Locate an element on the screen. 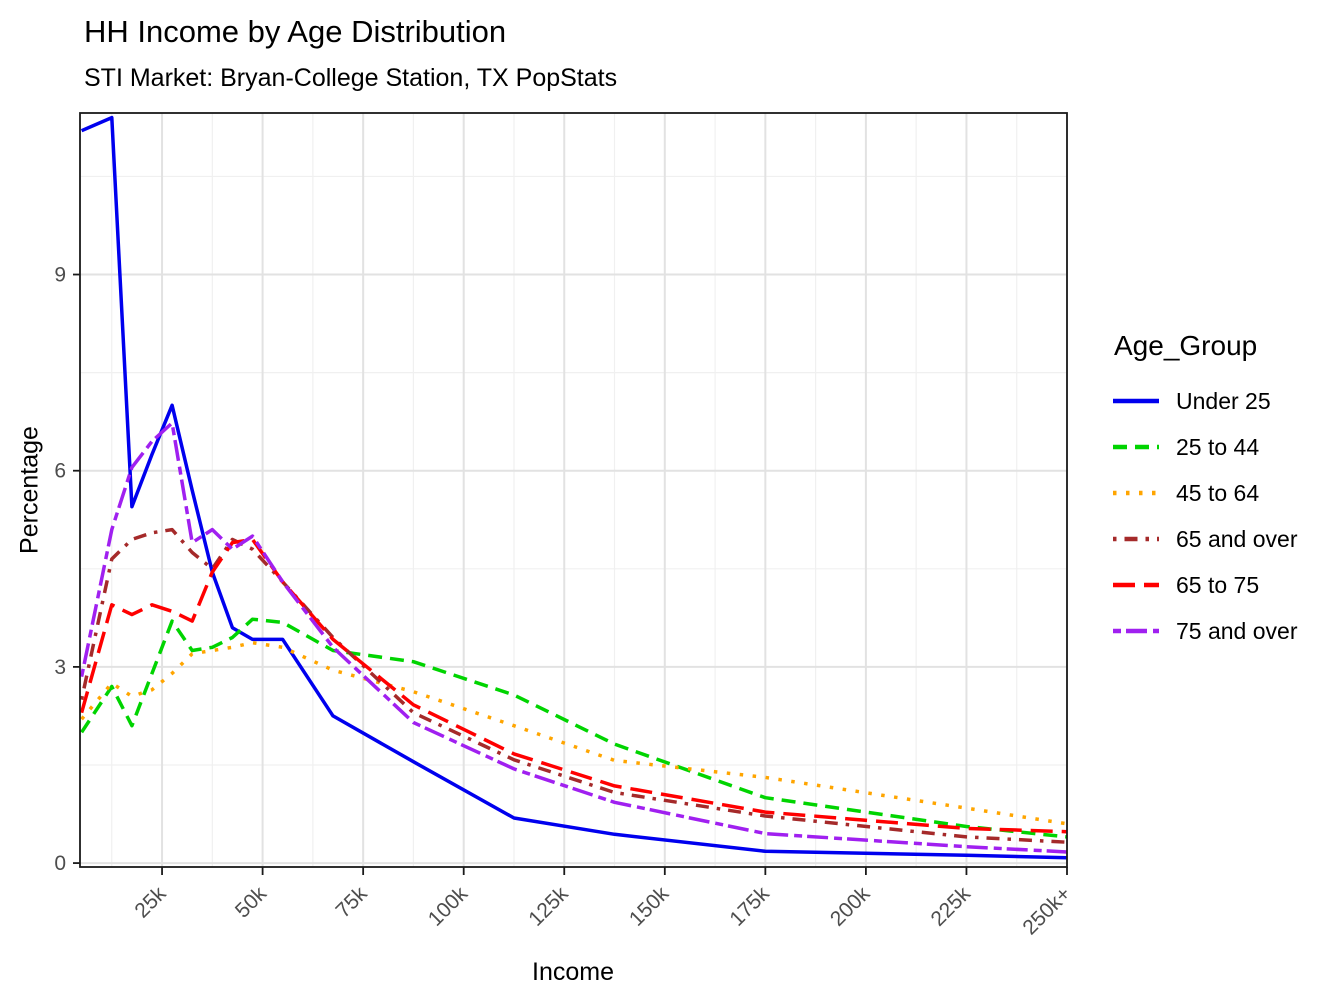 Image resolution: width=1344 pixels, height=1008 pixels. legend-item: Under 25 is located at coordinates (1204, 401).